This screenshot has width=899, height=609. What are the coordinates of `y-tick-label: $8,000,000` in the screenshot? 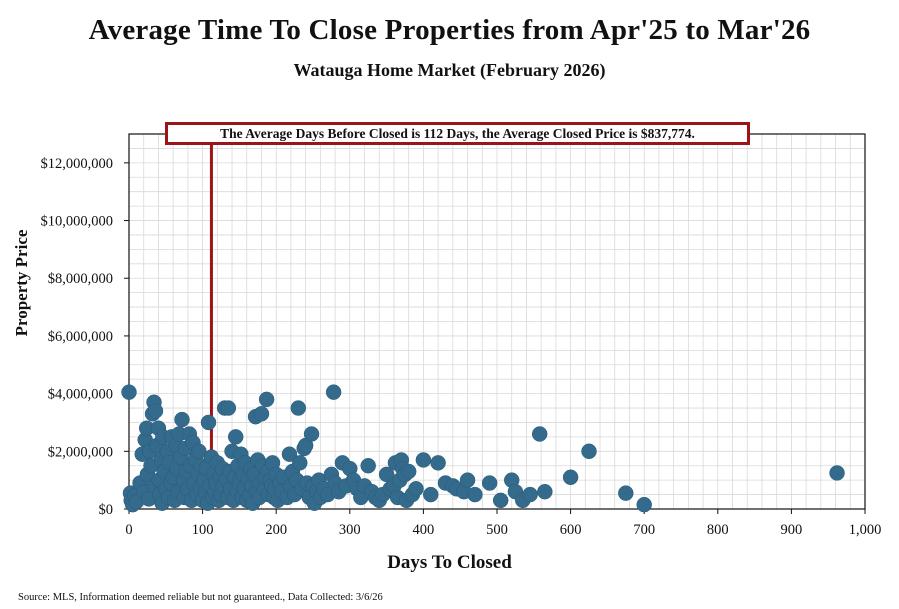 It's located at (80, 279).